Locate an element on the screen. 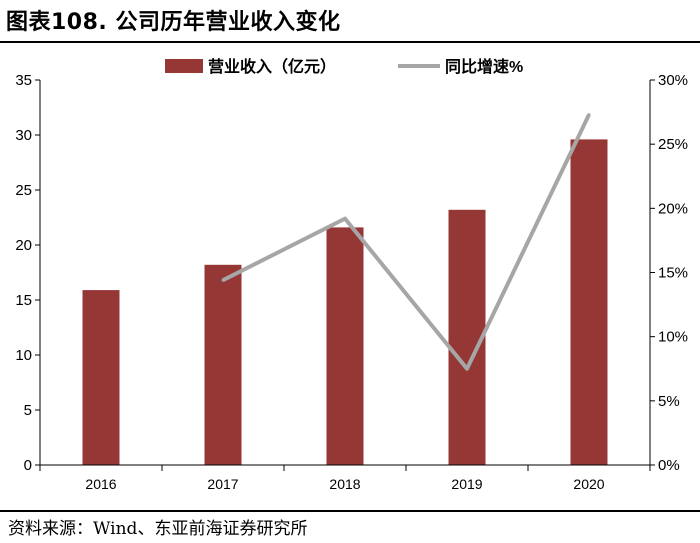 The image size is (700, 543). growth-point-2020 is located at coordinates (589, 115).